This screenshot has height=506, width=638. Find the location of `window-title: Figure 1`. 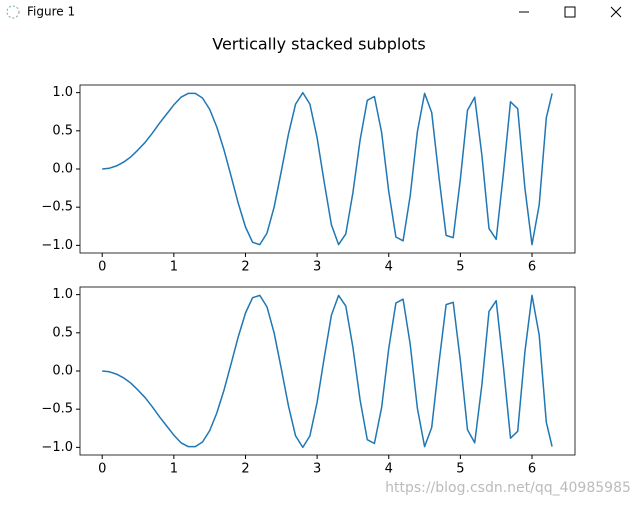

window-title: Figure 1 is located at coordinates (51, 12).